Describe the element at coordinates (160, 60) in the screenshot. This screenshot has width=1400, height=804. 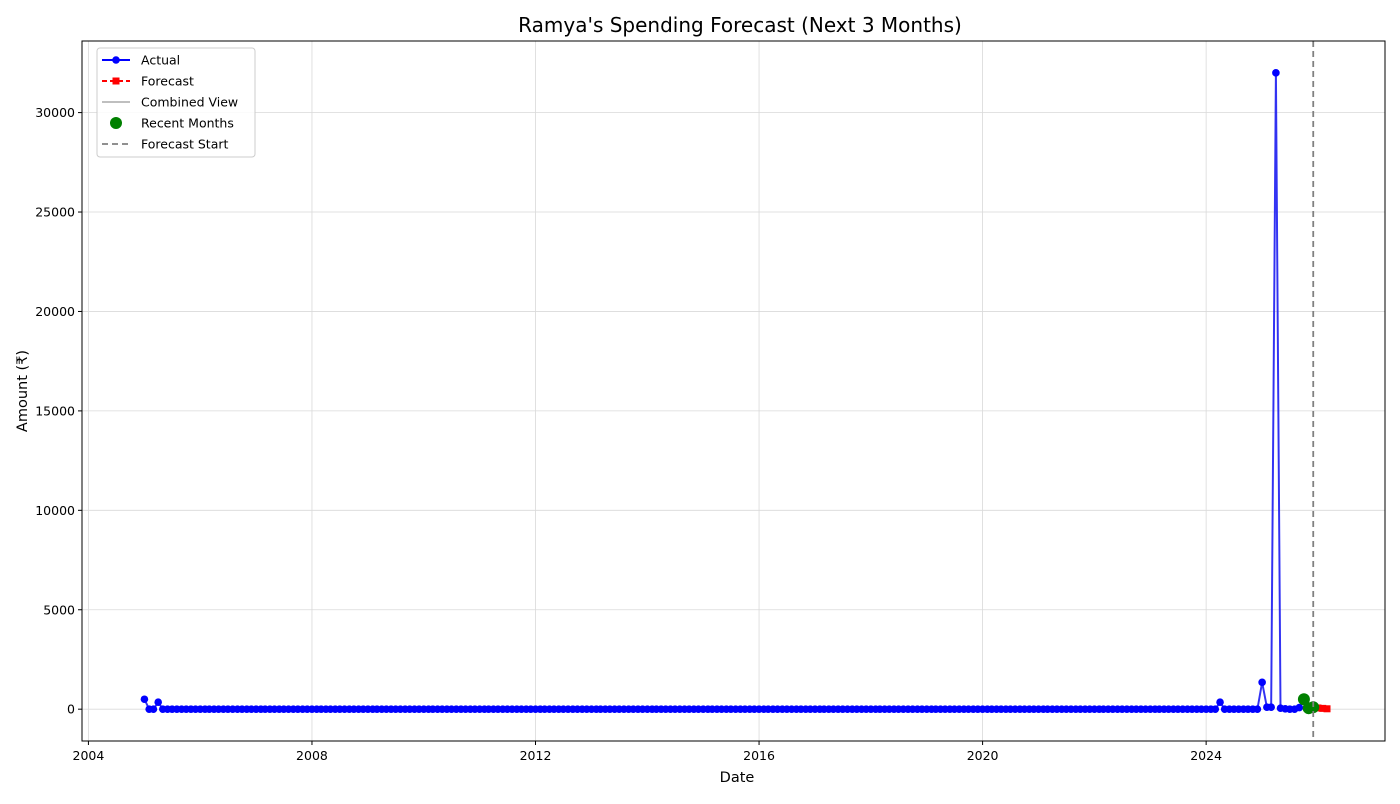
I see `legend-label: Actual` at that location.